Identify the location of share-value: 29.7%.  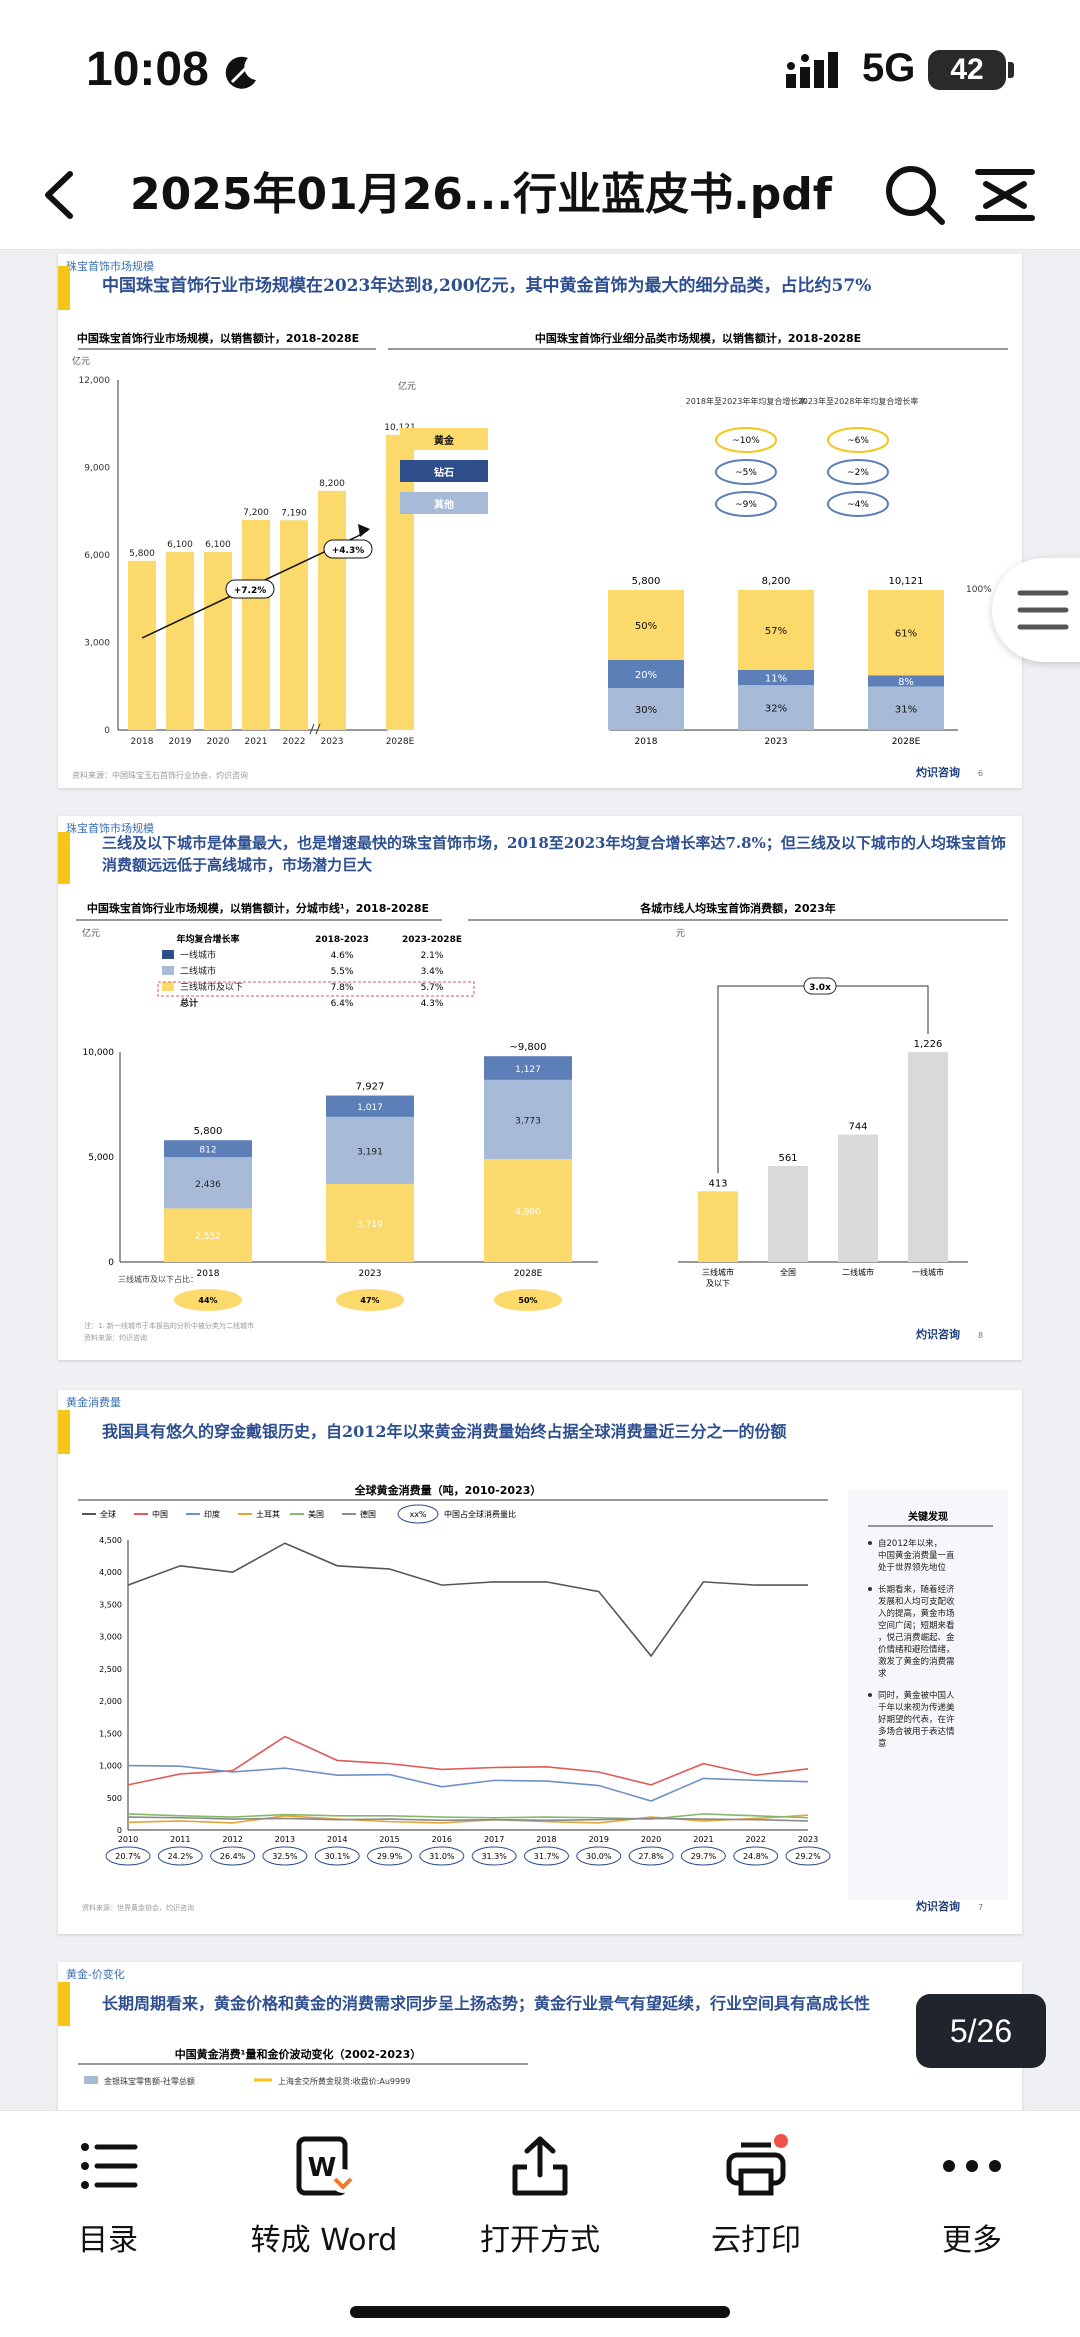
(704, 1856).